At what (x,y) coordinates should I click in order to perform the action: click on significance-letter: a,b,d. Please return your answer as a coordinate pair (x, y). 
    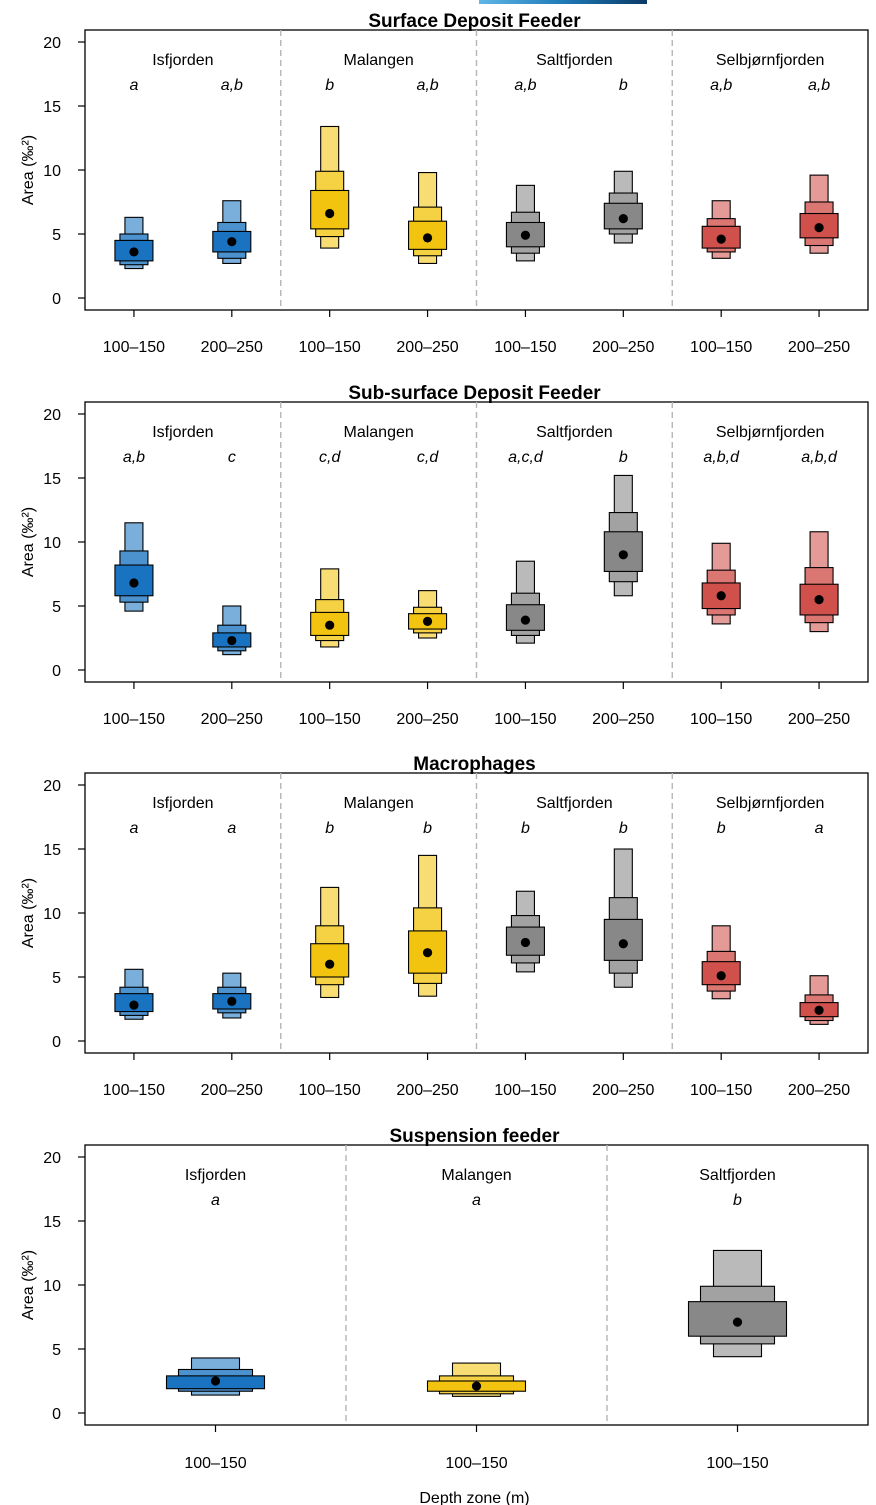
    Looking at the image, I should click on (819, 457).